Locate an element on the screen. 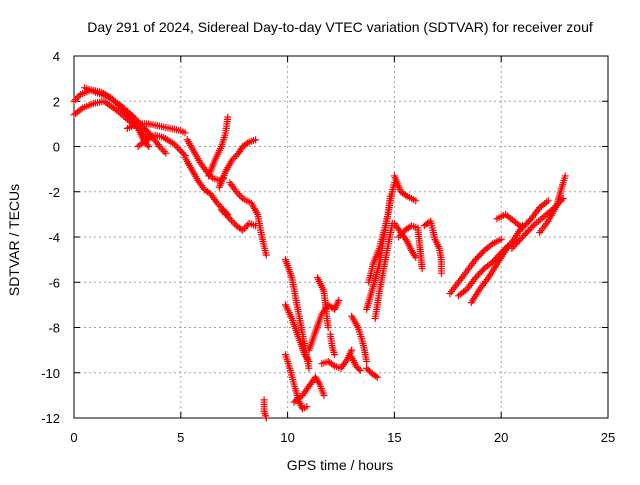  x-tick-label: 10 is located at coordinates (287, 437).